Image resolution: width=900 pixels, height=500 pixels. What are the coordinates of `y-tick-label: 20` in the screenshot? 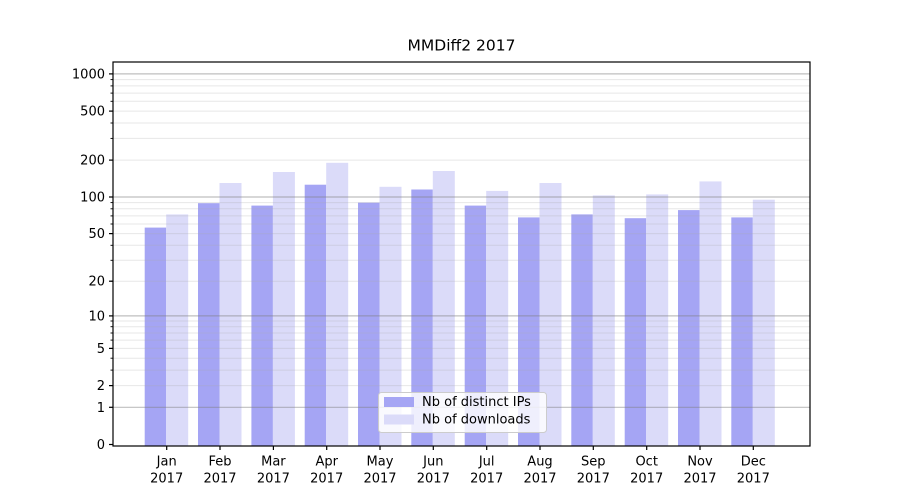 It's located at (96, 282).